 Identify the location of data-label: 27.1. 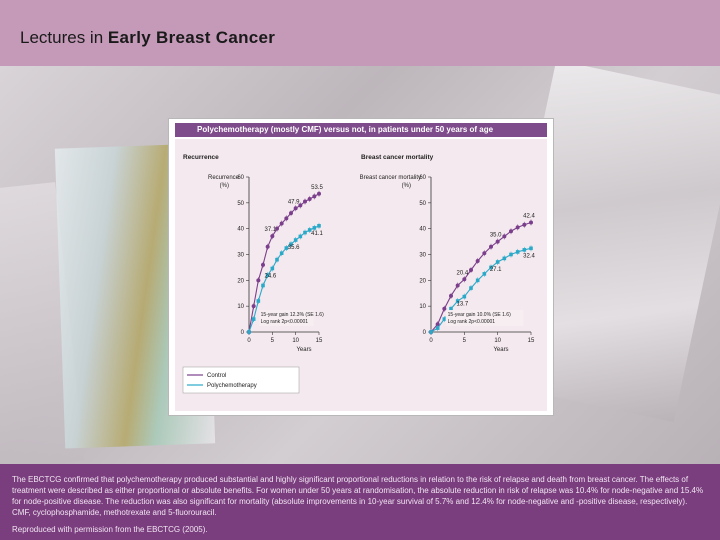
(496, 270).